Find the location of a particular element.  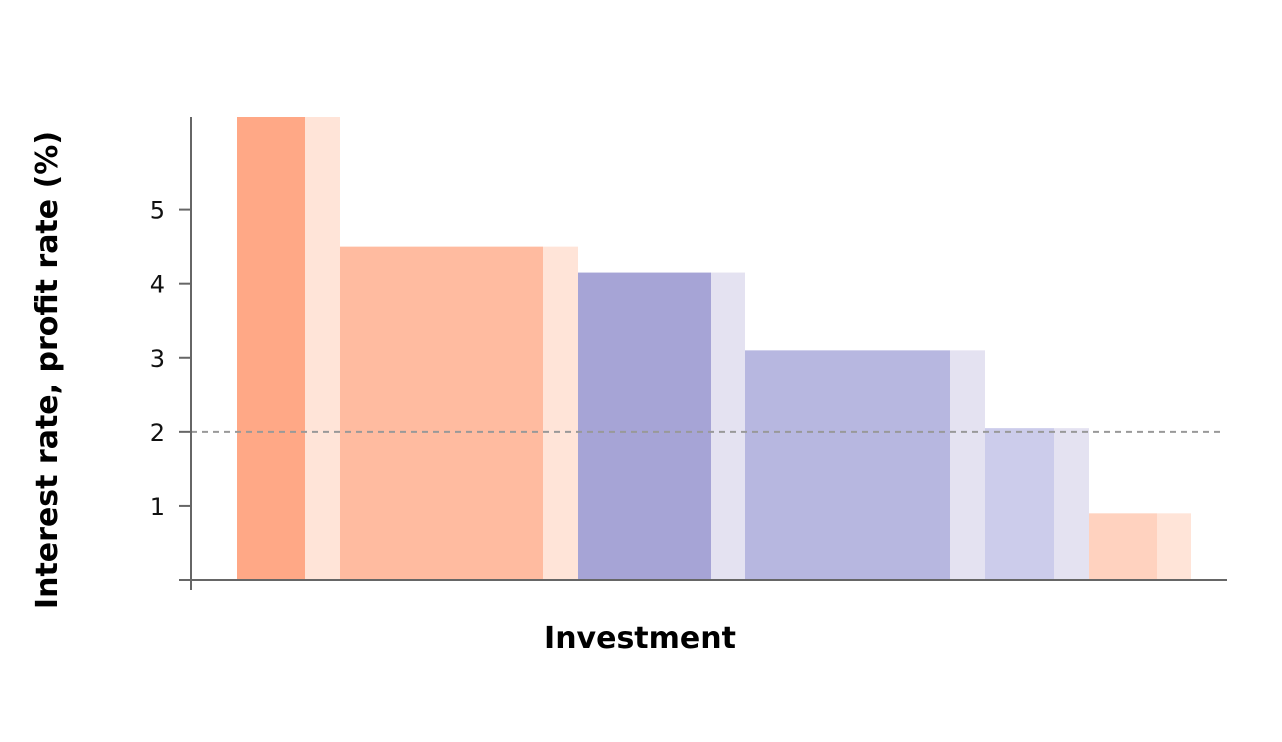

y-tick-label-3: 3 is located at coordinates (157, 359).